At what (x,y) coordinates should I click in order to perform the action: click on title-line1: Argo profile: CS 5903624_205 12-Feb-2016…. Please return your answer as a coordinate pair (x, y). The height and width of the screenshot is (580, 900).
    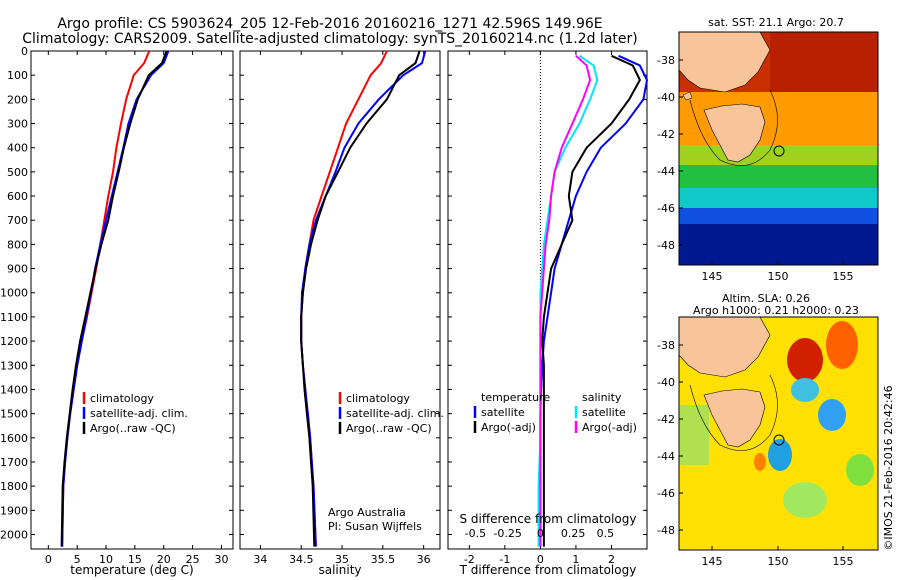
    Looking at the image, I should click on (329, 24).